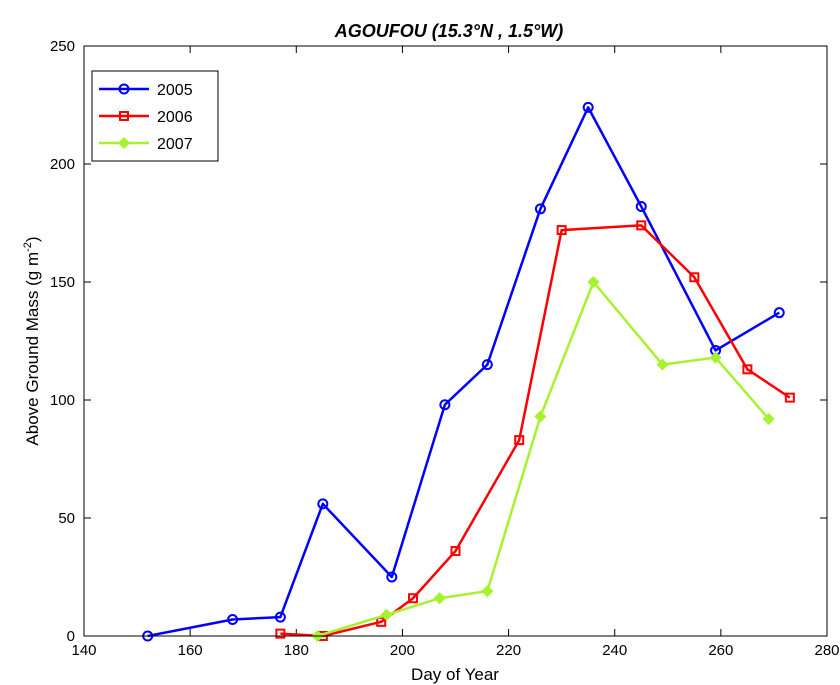 The image size is (840, 685). Describe the element at coordinates (32, 349) in the screenshot. I see `y-axis-label-main: Above Ground Mass (g m` at that location.